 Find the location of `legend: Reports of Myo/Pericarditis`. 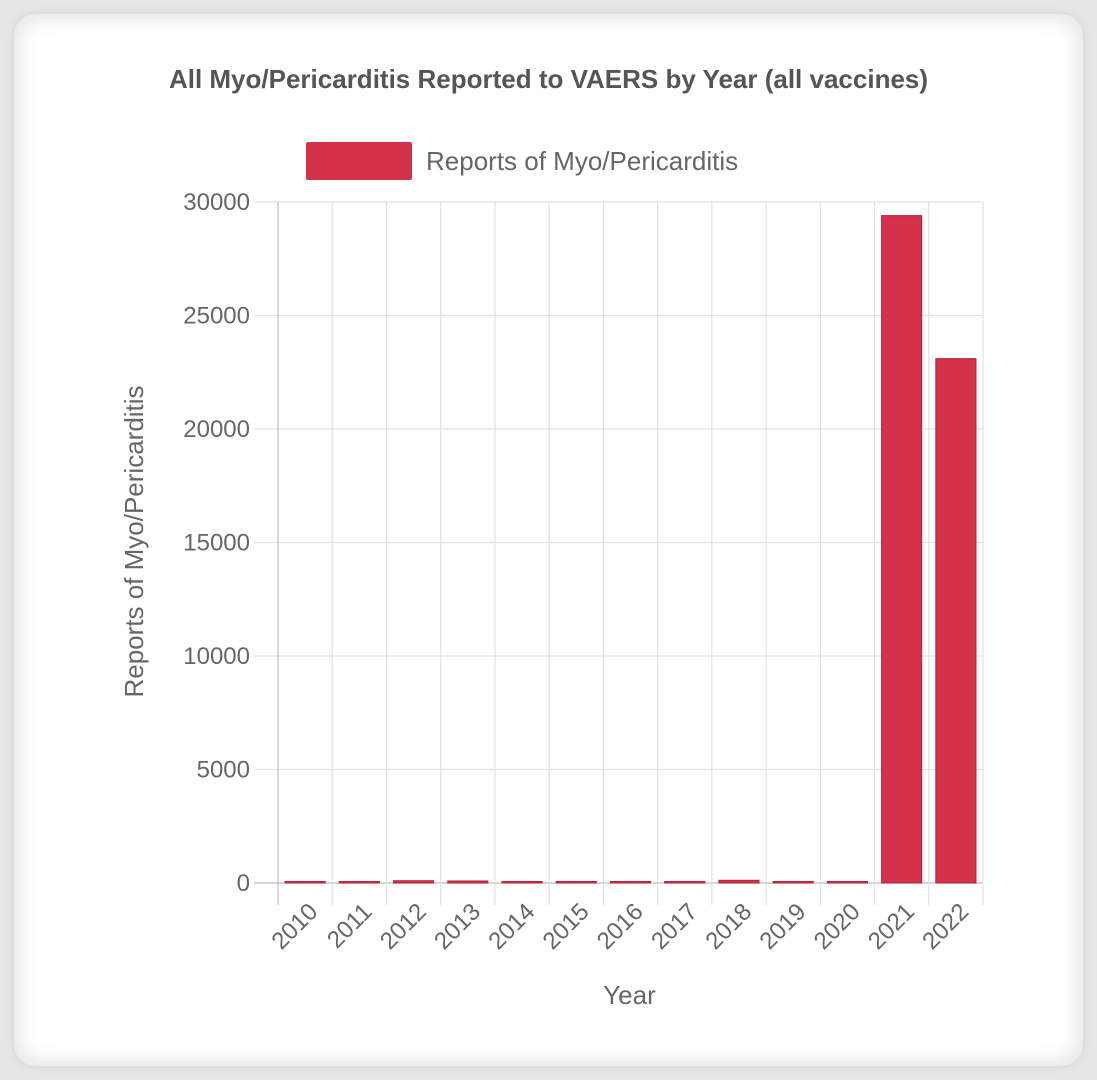

legend: Reports of Myo/Pericarditis is located at coordinates (522, 161).